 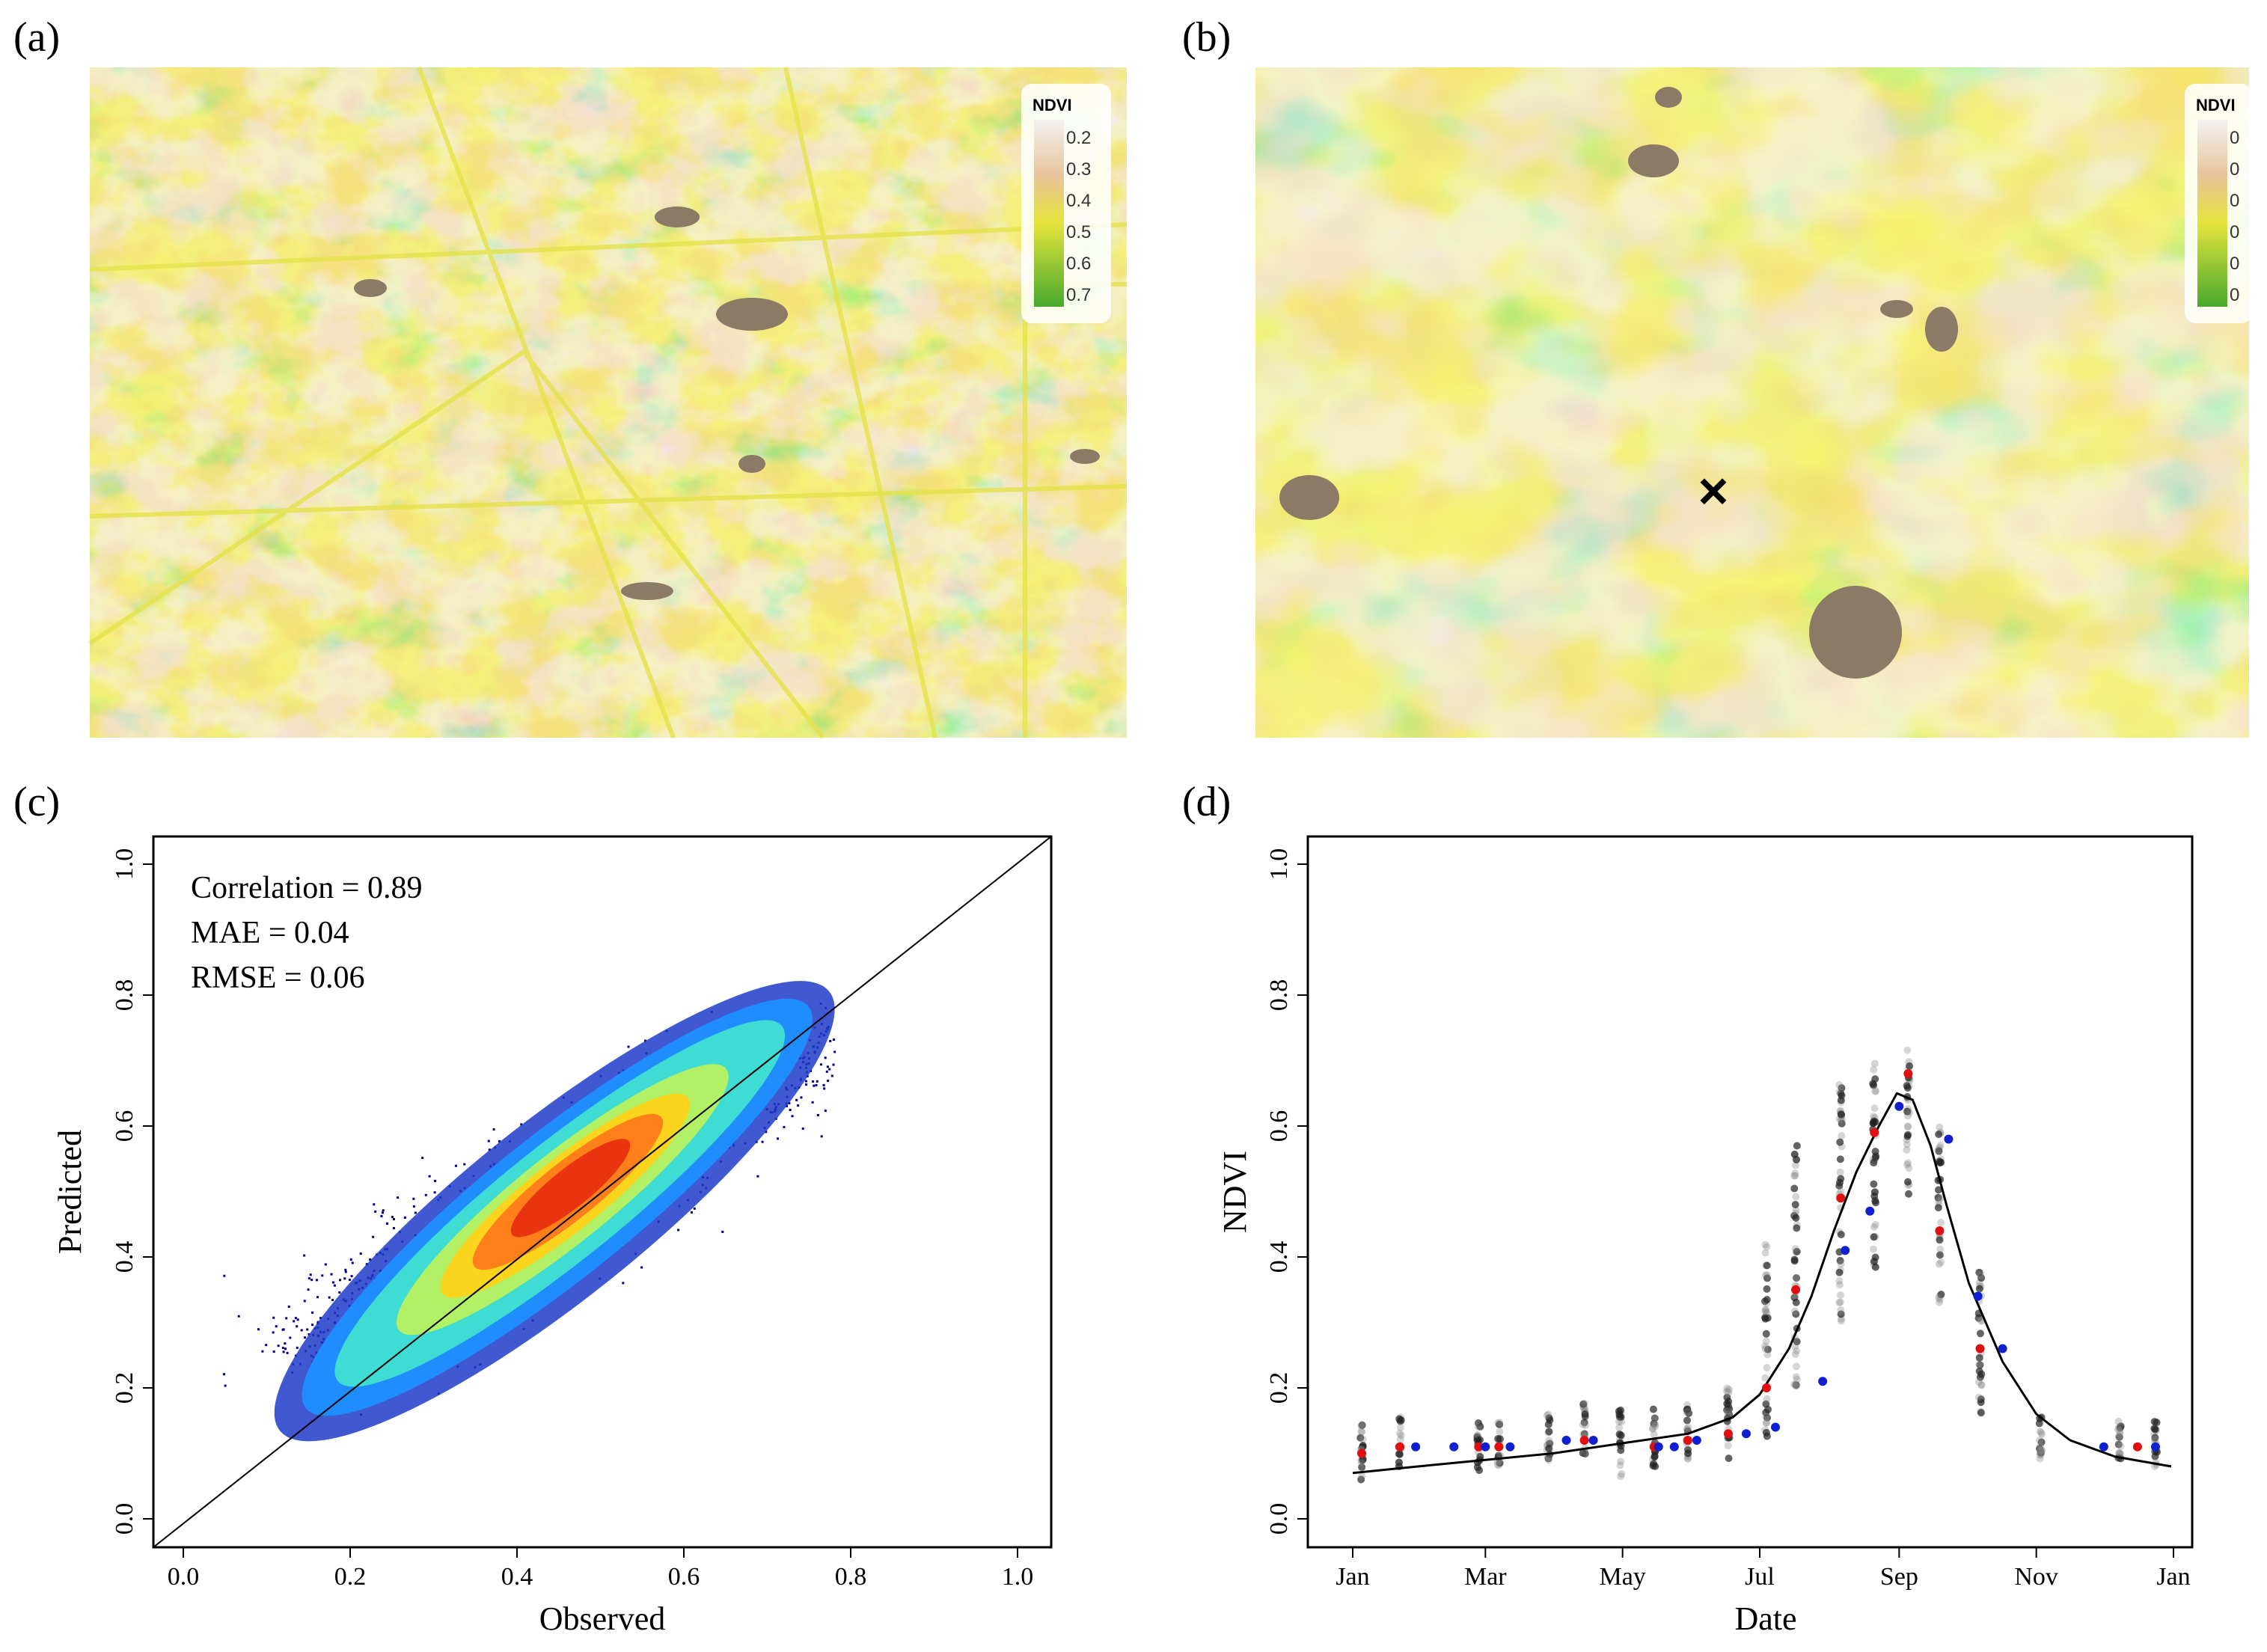 I want to click on chart-c-ytick-label: 1.0, so click(x=124, y=864).